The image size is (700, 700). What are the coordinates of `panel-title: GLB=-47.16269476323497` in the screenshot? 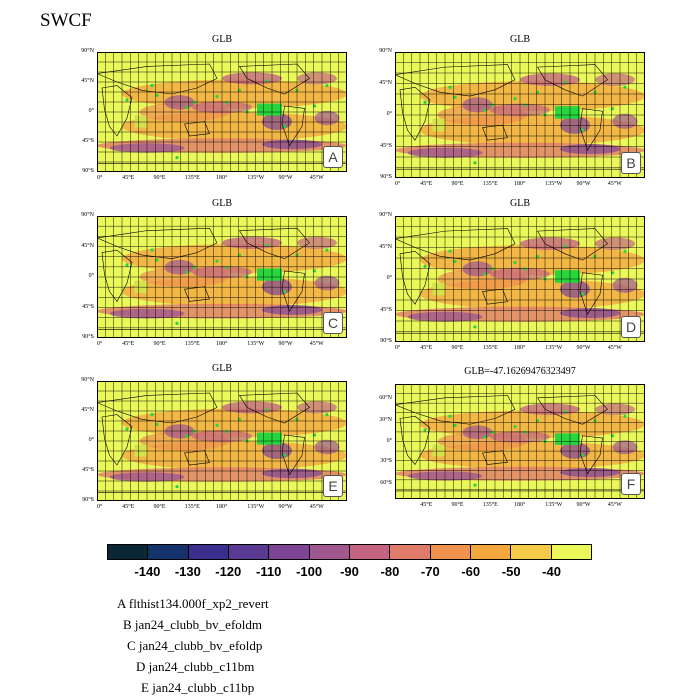 It's located at (520, 371).